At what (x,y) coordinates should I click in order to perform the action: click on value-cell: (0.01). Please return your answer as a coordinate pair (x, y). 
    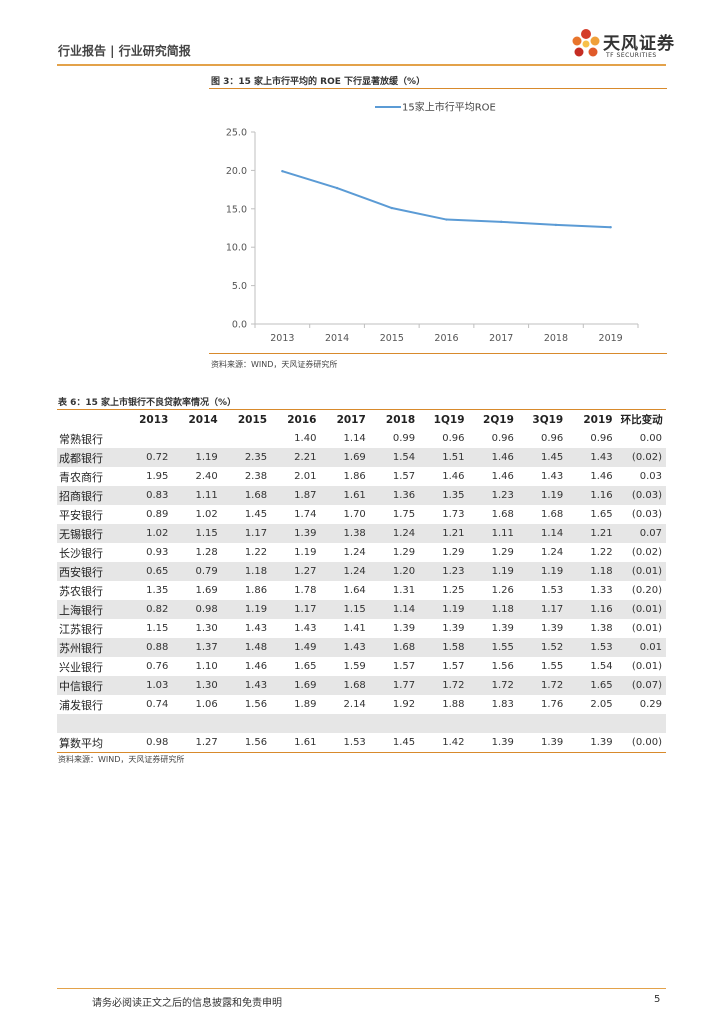
    Looking at the image, I should click on (646, 666).